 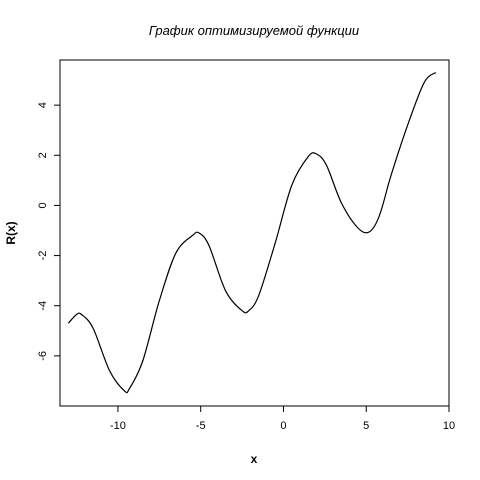 What do you see at coordinates (43, 205) in the screenshot?
I see `y-tick-label: 0` at bounding box center [43, 205].